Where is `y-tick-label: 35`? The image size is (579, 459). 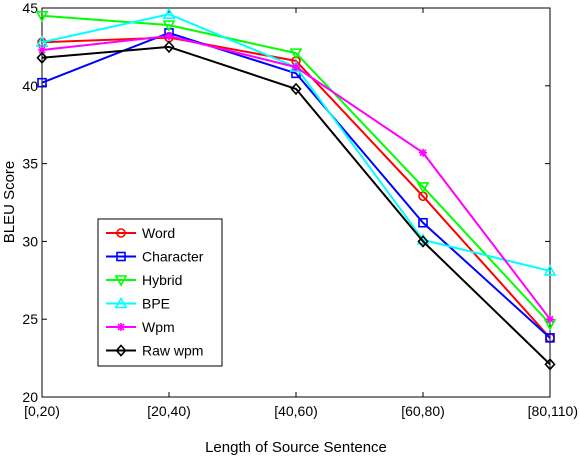
y-tick-label: 35 is located at coordinates (30, 164).